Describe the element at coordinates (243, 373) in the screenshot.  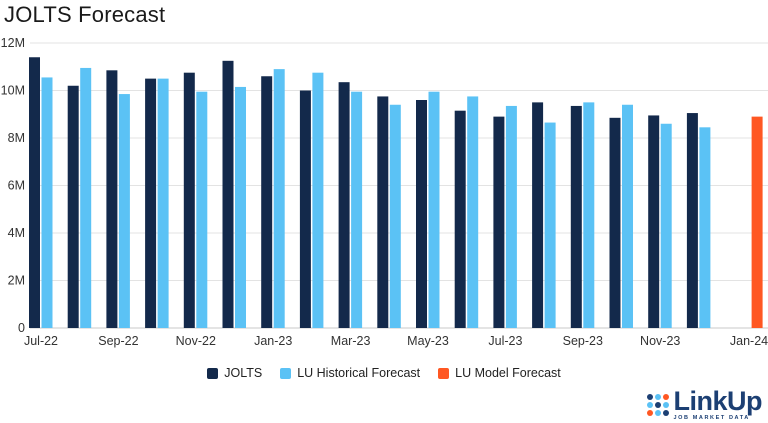
I see `legend-label-jolts: JOLTS` at that location.